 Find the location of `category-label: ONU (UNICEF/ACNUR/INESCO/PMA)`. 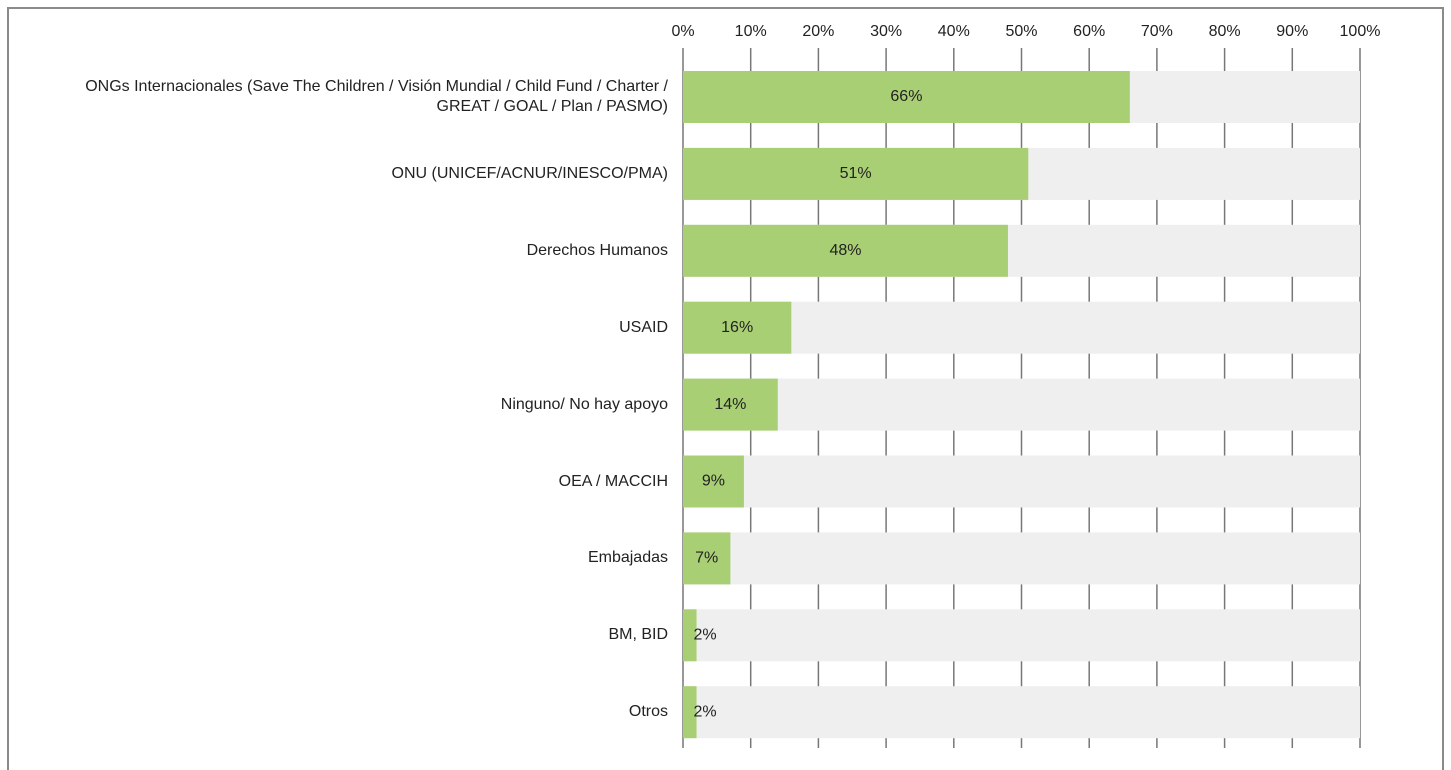

category-label: ONU (UNICEF/ACNUR/INESCO/PMA) is located at coordinates (529, 173).